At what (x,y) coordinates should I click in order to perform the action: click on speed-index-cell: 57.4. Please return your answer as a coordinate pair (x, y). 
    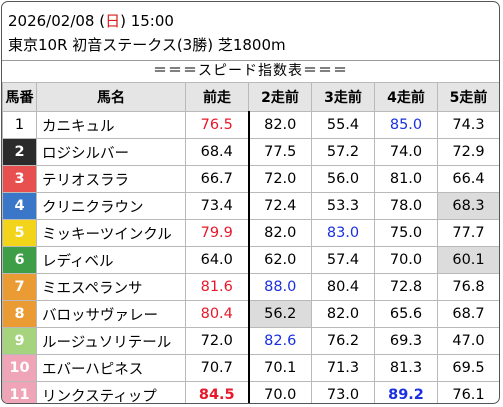
    Looking at the image, I should click on (343, 260).